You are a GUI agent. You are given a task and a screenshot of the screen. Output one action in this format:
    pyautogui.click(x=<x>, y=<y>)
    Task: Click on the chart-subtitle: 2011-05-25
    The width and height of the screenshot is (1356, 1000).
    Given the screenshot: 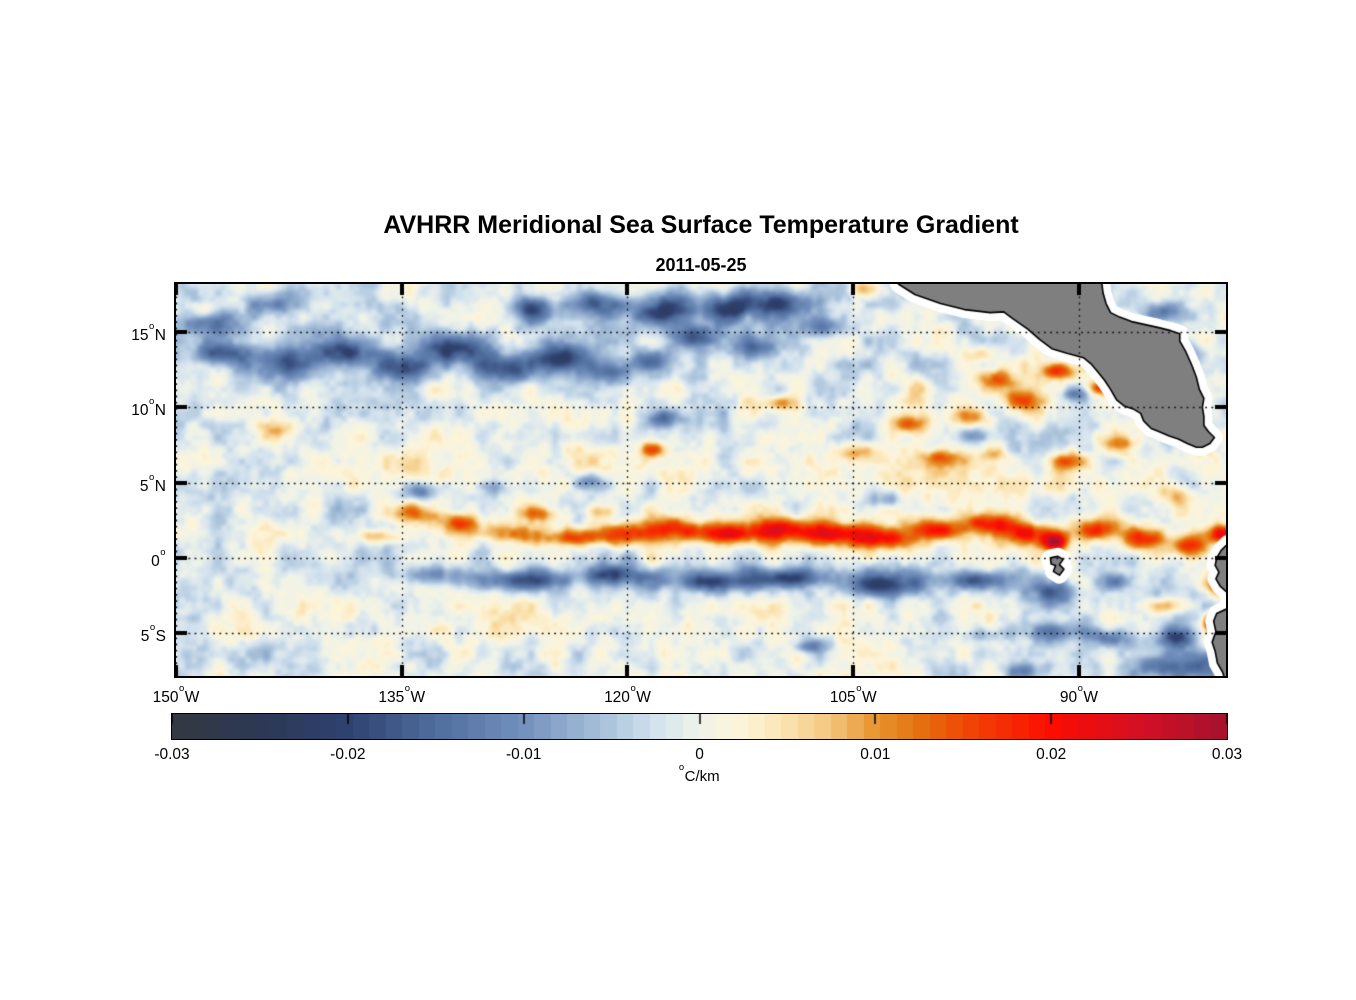 What is the action you would take?
    pyautogui.click(x=701, y=265)
    